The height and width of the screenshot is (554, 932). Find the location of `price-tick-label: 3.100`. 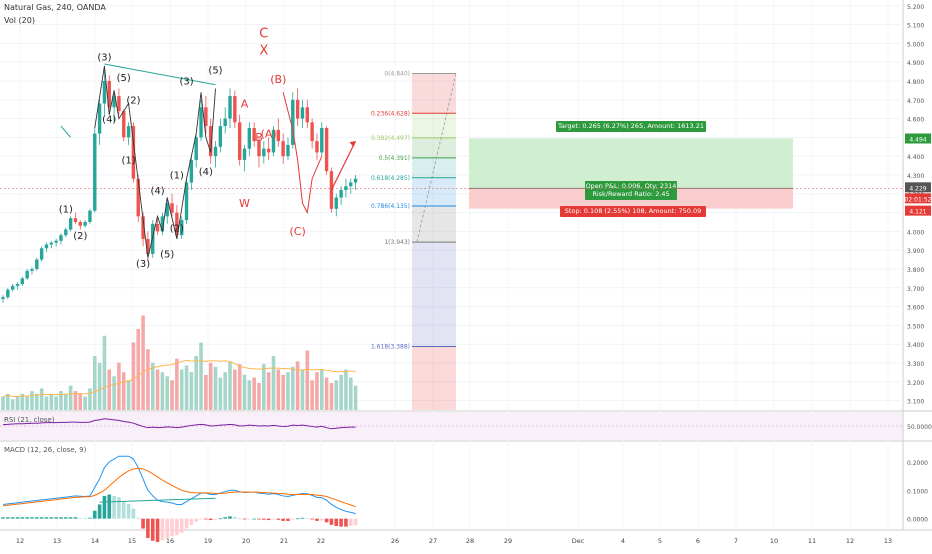

price-tick-label: 3.100 is located at coordinates (915, 402).